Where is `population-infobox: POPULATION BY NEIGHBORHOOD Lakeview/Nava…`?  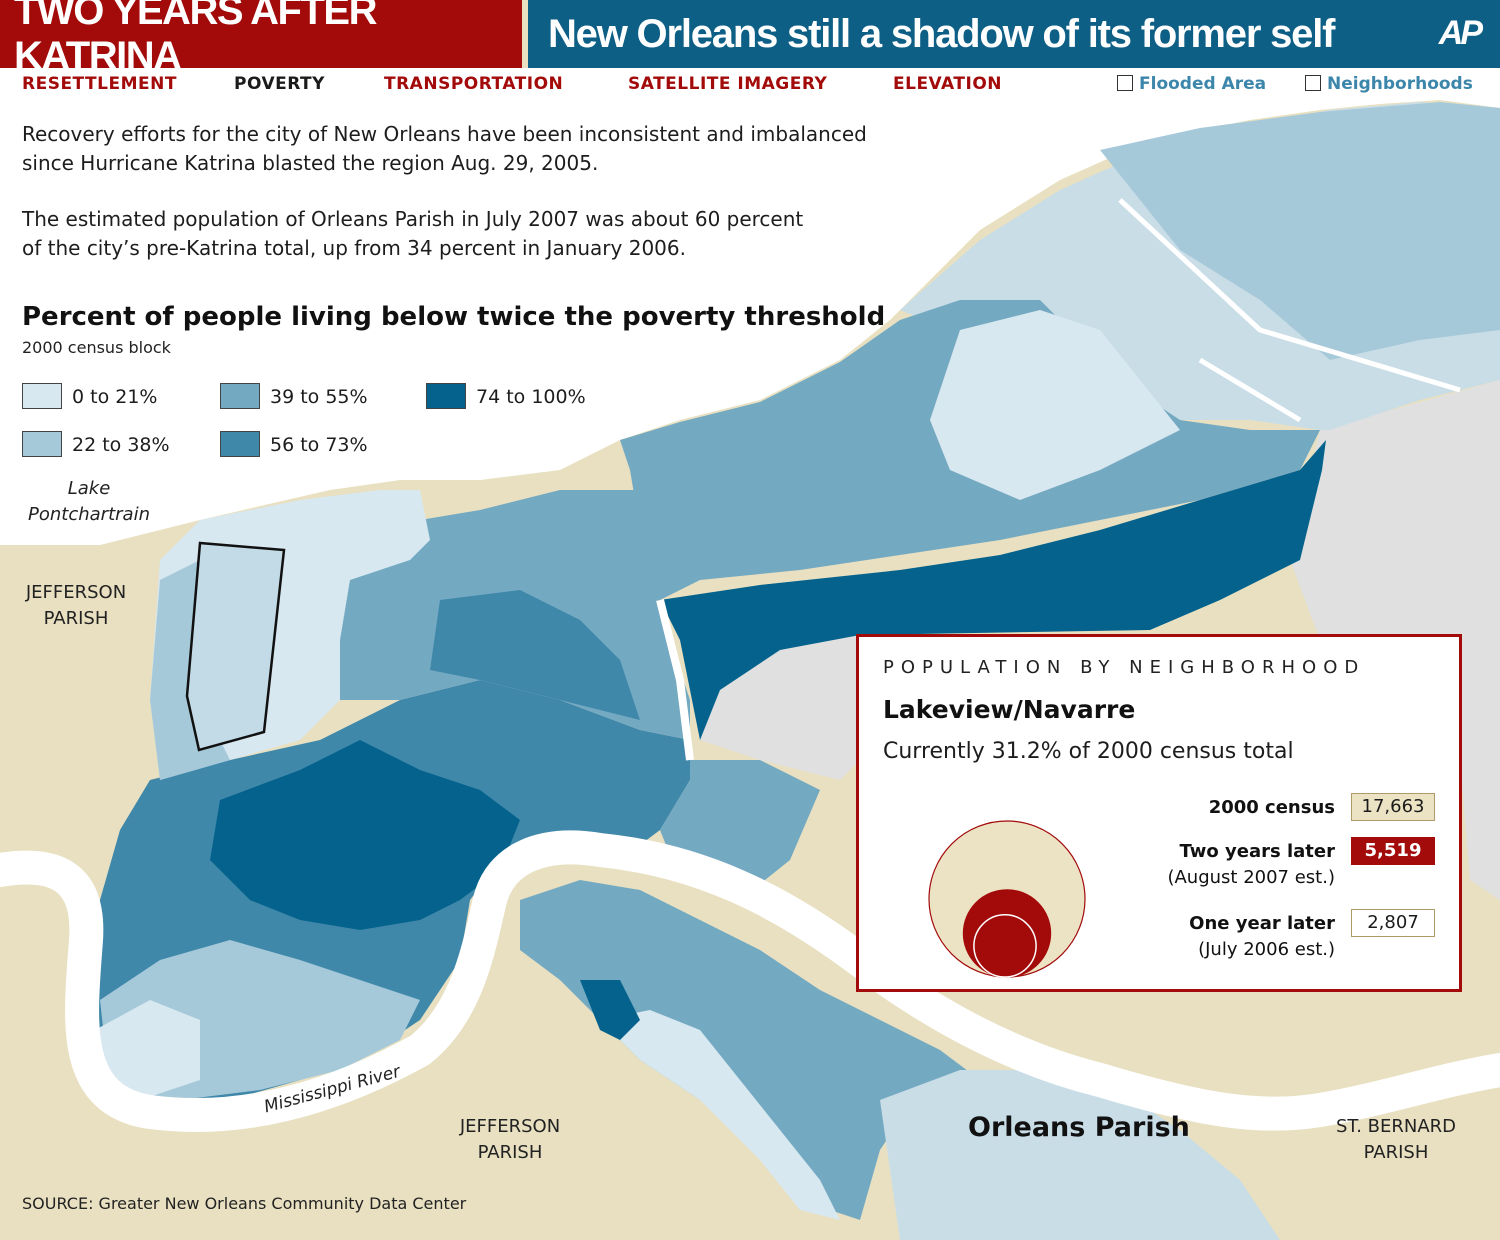 population-infobox: POPULATION BY NEIGHBORHOOD Lakeview/Nava… is located at coordinates (1159, 813).